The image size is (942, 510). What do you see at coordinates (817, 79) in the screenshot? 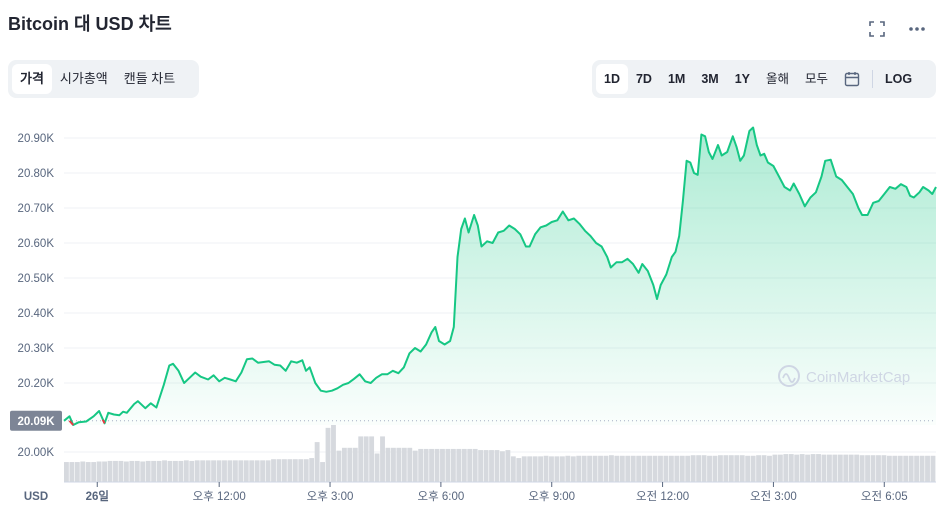
I see `range-all: 모두` at bounding box center [817, 79].